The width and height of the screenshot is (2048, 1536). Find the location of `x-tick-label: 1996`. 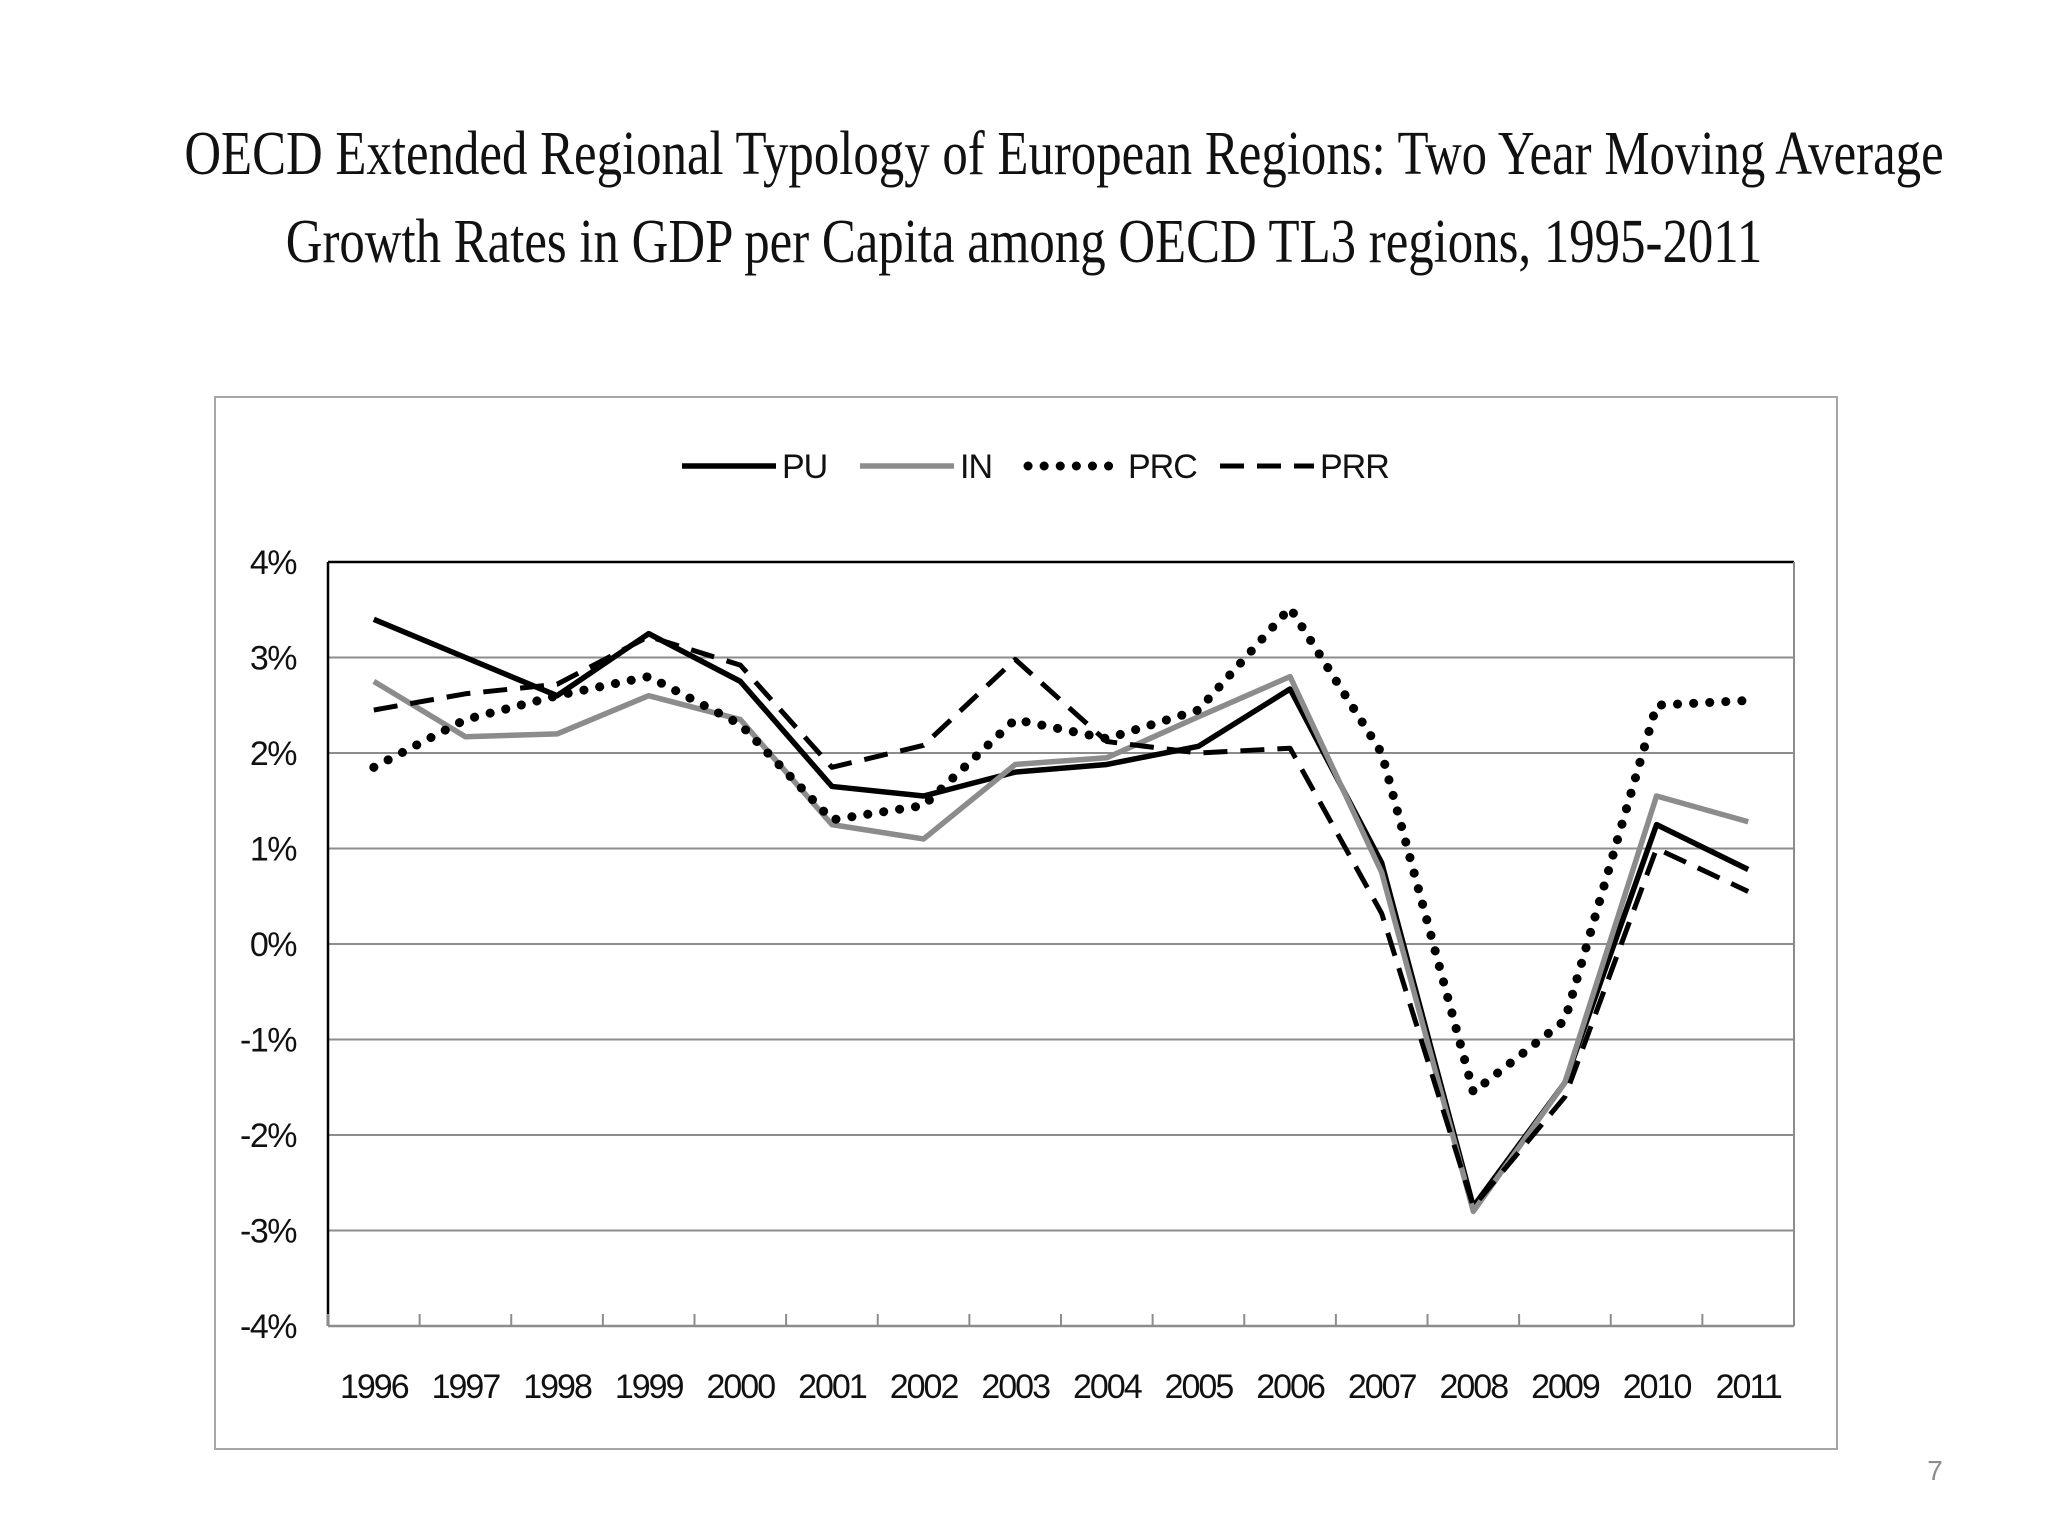

x-tick-label: 1996 is located at coordinates (374, 1387).